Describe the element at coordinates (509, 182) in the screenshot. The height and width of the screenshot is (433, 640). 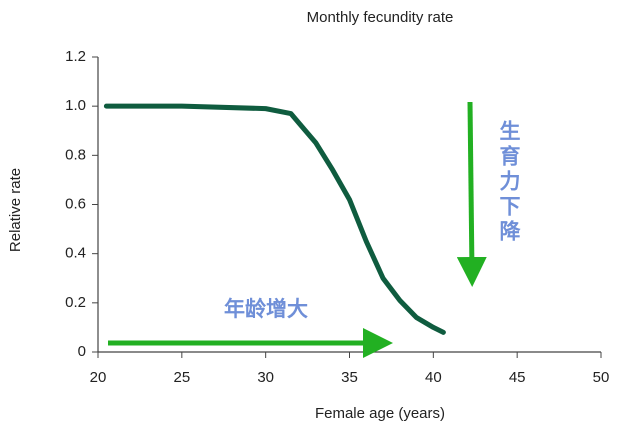
I see `annotation: 生育力下降` at that location.